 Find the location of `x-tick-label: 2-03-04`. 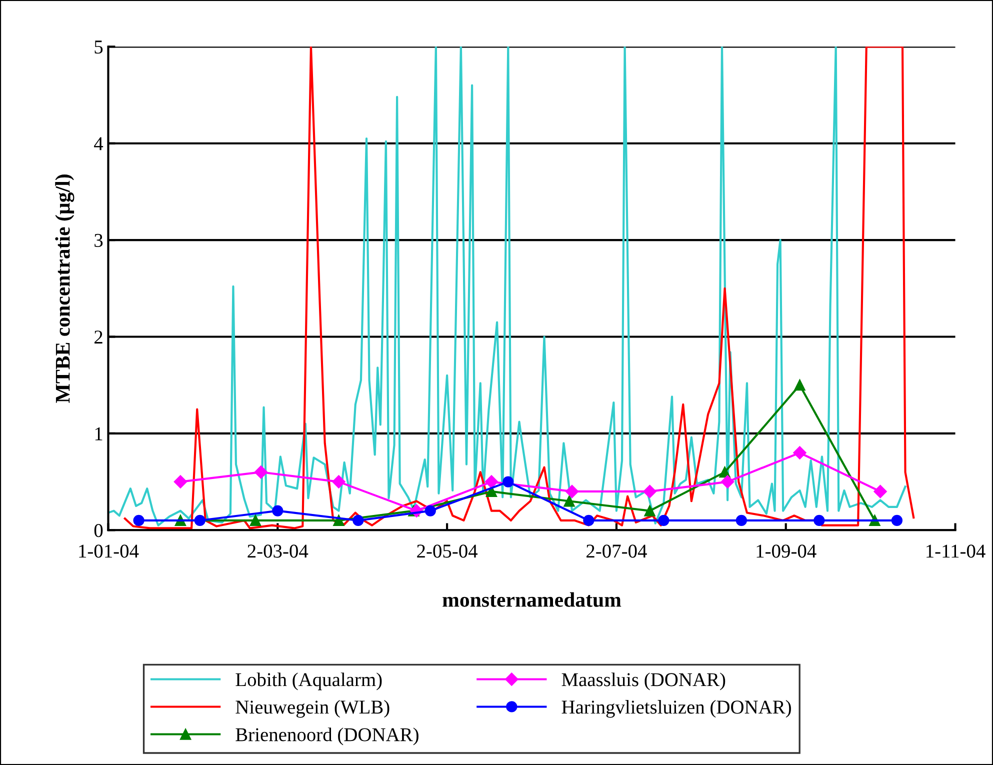

x-tick-label: 2-03-04 is located at coordinates (278, 551).